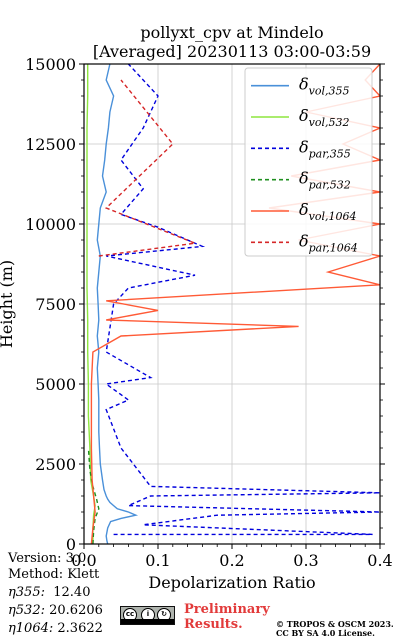 Image resolution: width=400 pixels, height=640 pixels. What do you see at coordinates (379, 560) in the screenshot?
I see `x-tick-label: 0.4` at bounding box center [379, 560].